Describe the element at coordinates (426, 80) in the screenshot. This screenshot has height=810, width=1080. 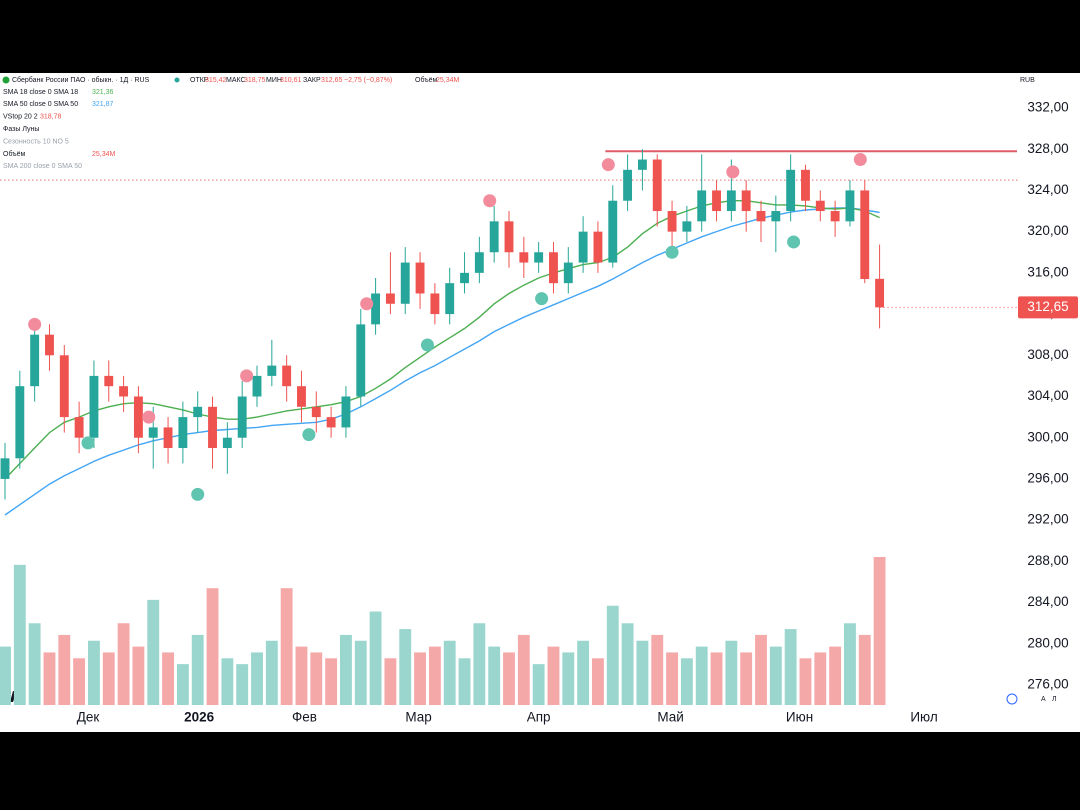
I see `volume-label: Объём` at that location.